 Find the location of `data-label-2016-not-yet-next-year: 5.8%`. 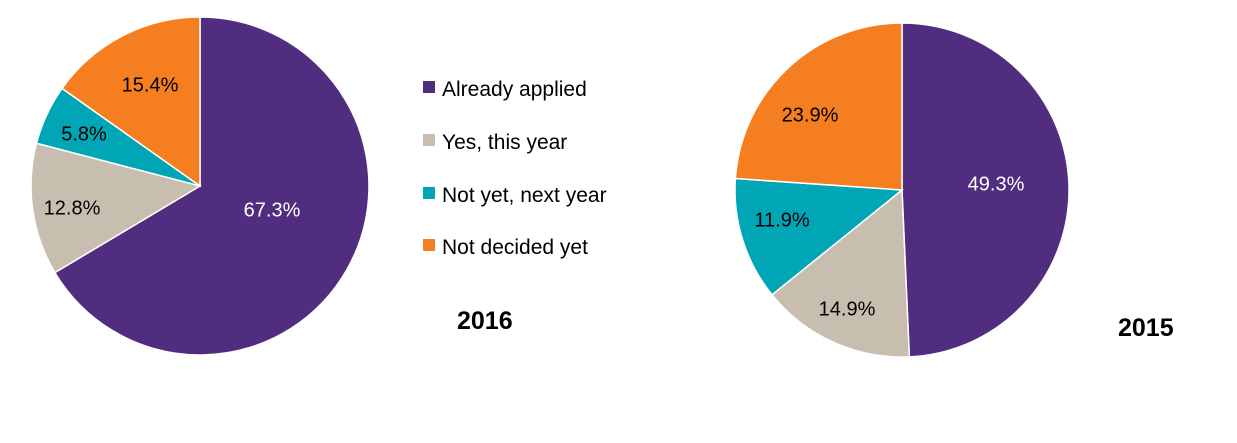

data-label-2016-not-yet-next-year: 5.8% is located at coordinates (84, 134).